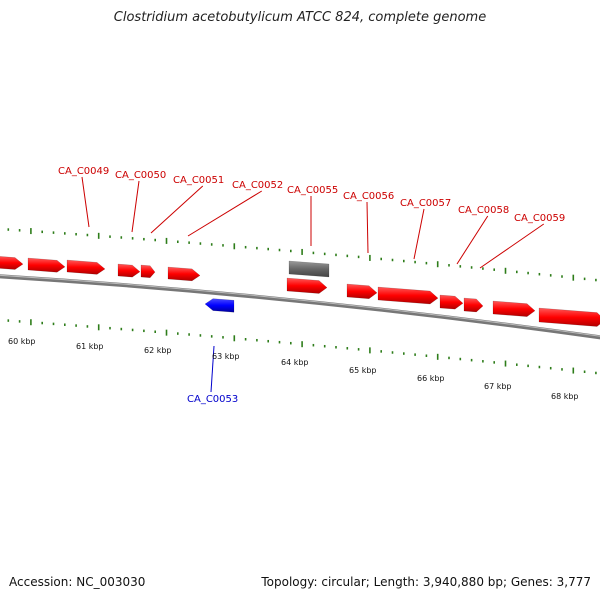 The height and width of the screenshot is (600, 600). Describe the element at coordinates (483, 210) in the screenshot. I see `gene-label-forward: CA_C0058` at that location.